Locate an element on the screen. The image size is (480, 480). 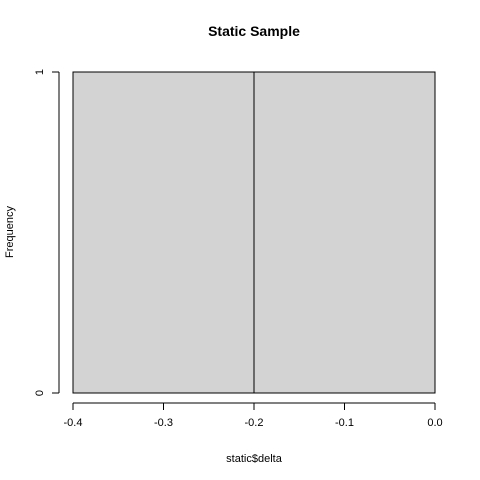
y-tick-label-0: 0 is located at coordinates (40, 393).